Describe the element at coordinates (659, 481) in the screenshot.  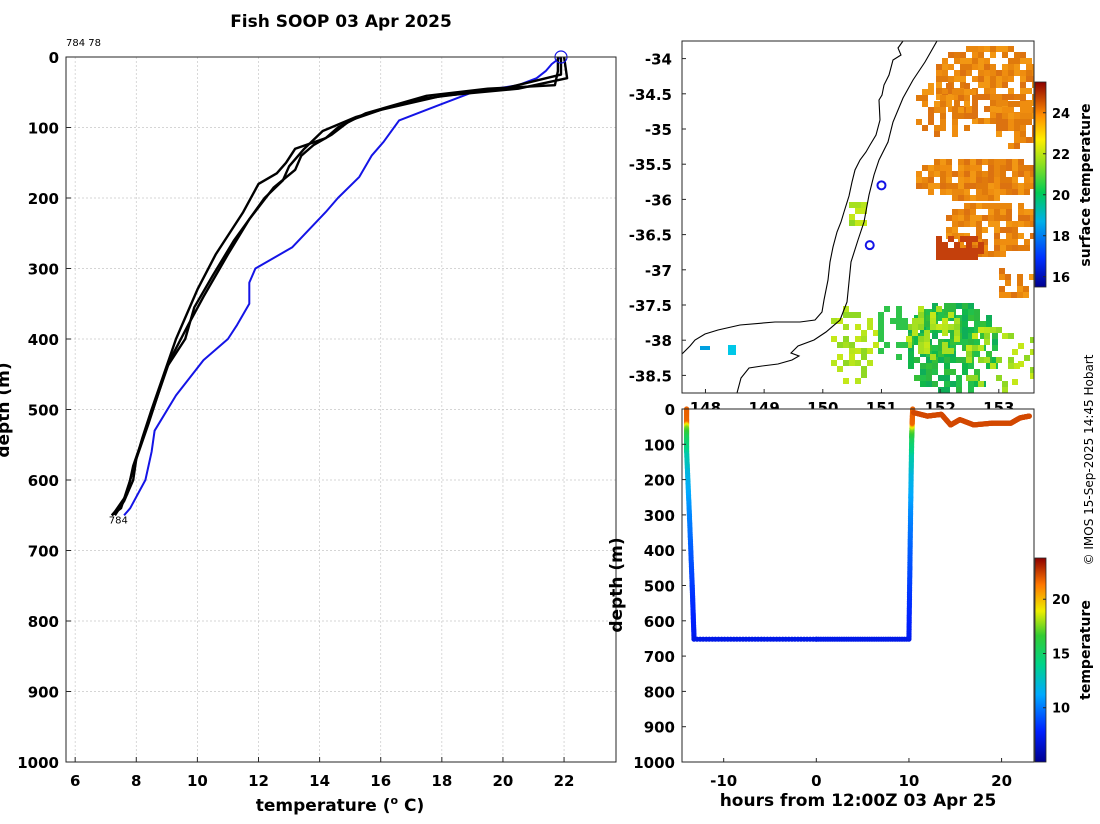
I see `depth-tick-label: 200` at that location.